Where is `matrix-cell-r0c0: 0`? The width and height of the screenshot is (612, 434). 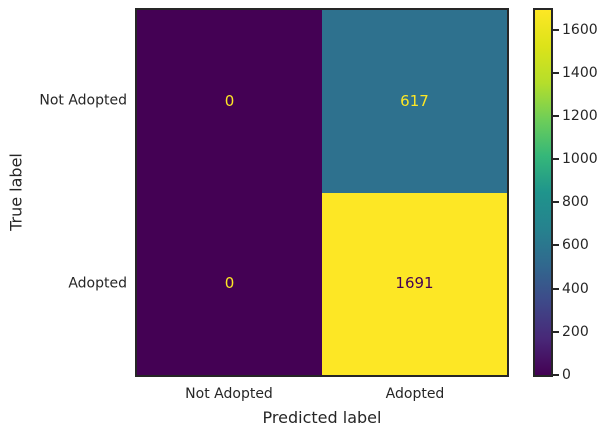 matrix-cell-r0c0: 0 is located at coordinates (229, 101).